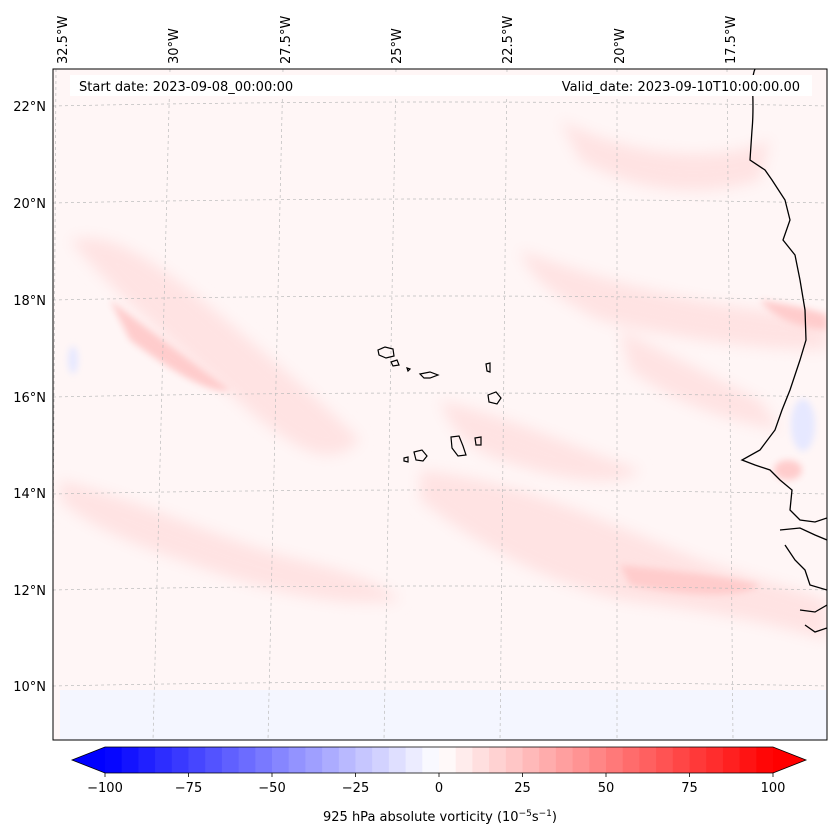 This screenshot has height=839, width=837. Describe the element at coordinates (420, 455) in the screenshot. I see `island-fogo` at that location.